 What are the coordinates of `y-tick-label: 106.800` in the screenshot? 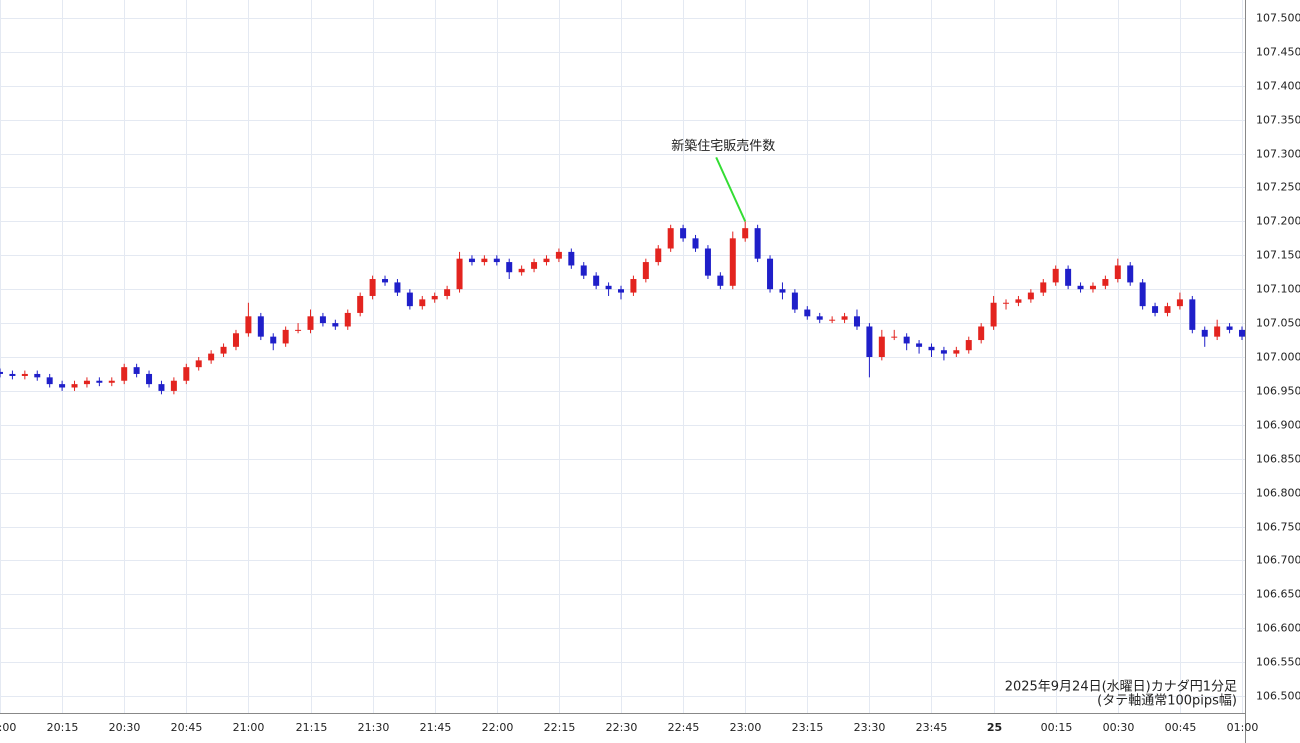 It's located at (1278, 493).